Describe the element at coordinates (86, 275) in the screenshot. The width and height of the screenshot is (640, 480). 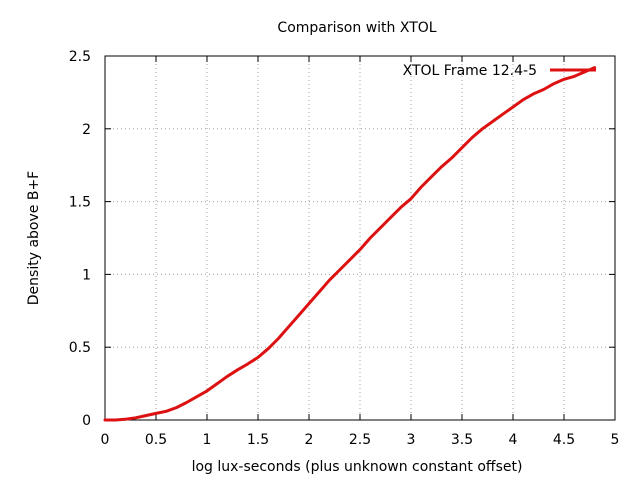
I see `y-tick-label: 1` at that location.